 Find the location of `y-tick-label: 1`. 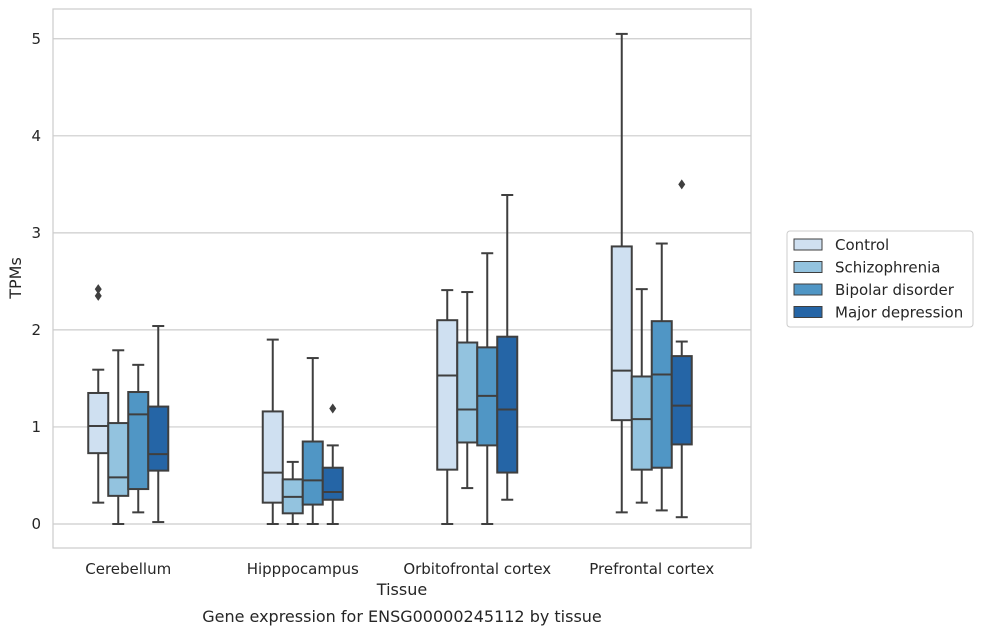

y-tick-label: 1 is located at coordinates (36, 427).